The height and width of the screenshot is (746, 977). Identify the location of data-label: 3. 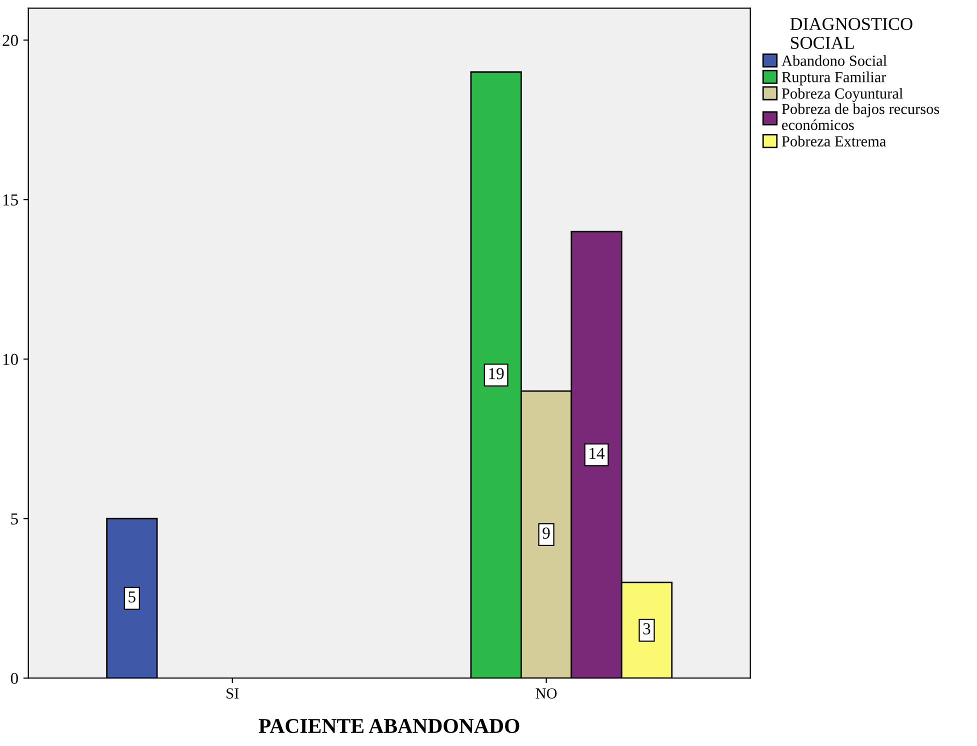
(646, 628).